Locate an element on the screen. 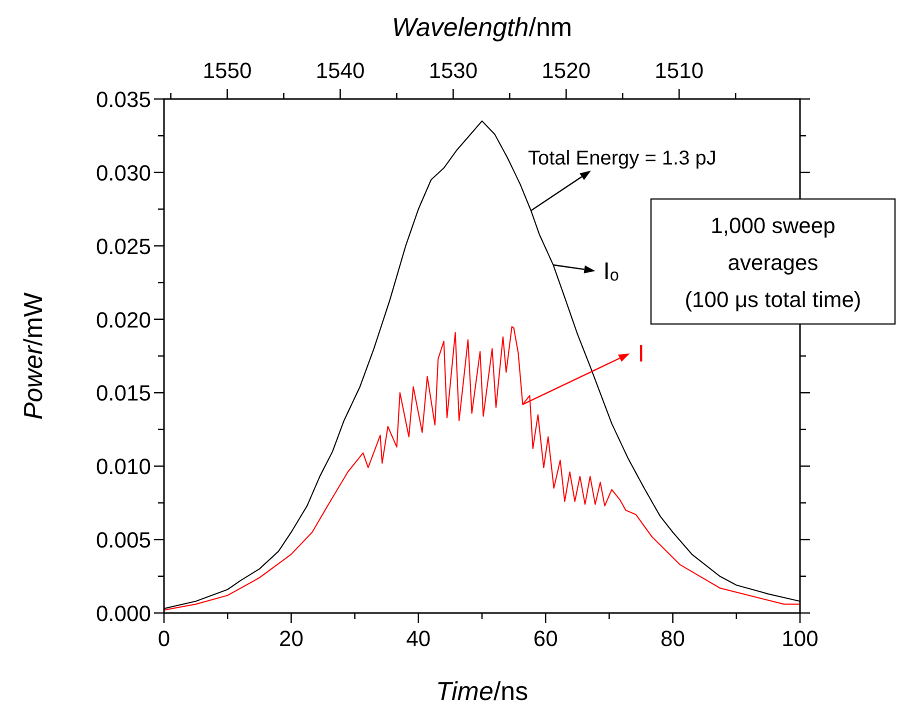 This screenshot has height=710, width=898. x2-tick-label: 1530 is located at coordinates (453, 70).